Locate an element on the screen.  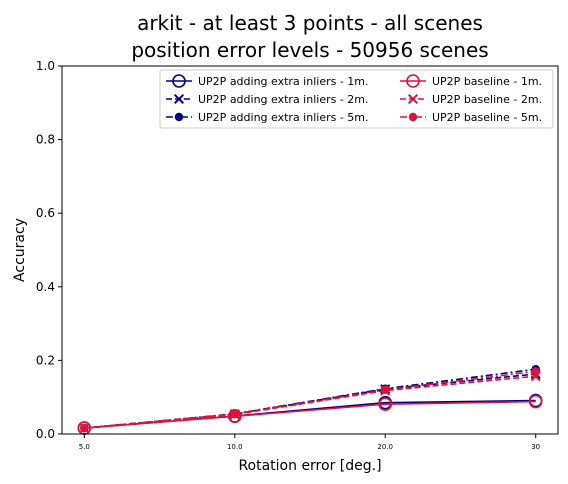
legend-entry: UP2P baseline - 1m. is located at coordinates (471, 81).